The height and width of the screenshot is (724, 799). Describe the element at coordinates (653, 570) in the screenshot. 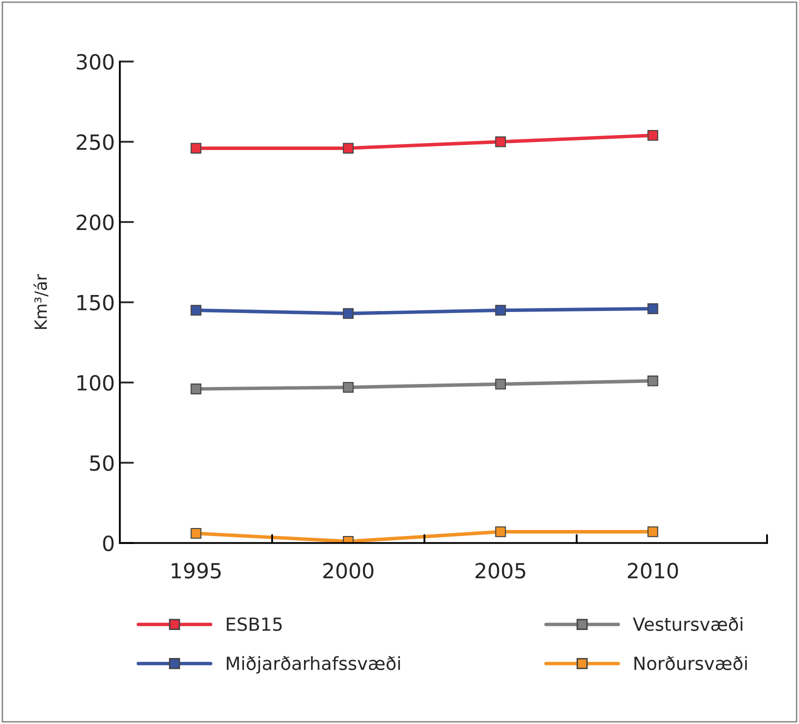

I see `x-tick-label: 2010` at that location.